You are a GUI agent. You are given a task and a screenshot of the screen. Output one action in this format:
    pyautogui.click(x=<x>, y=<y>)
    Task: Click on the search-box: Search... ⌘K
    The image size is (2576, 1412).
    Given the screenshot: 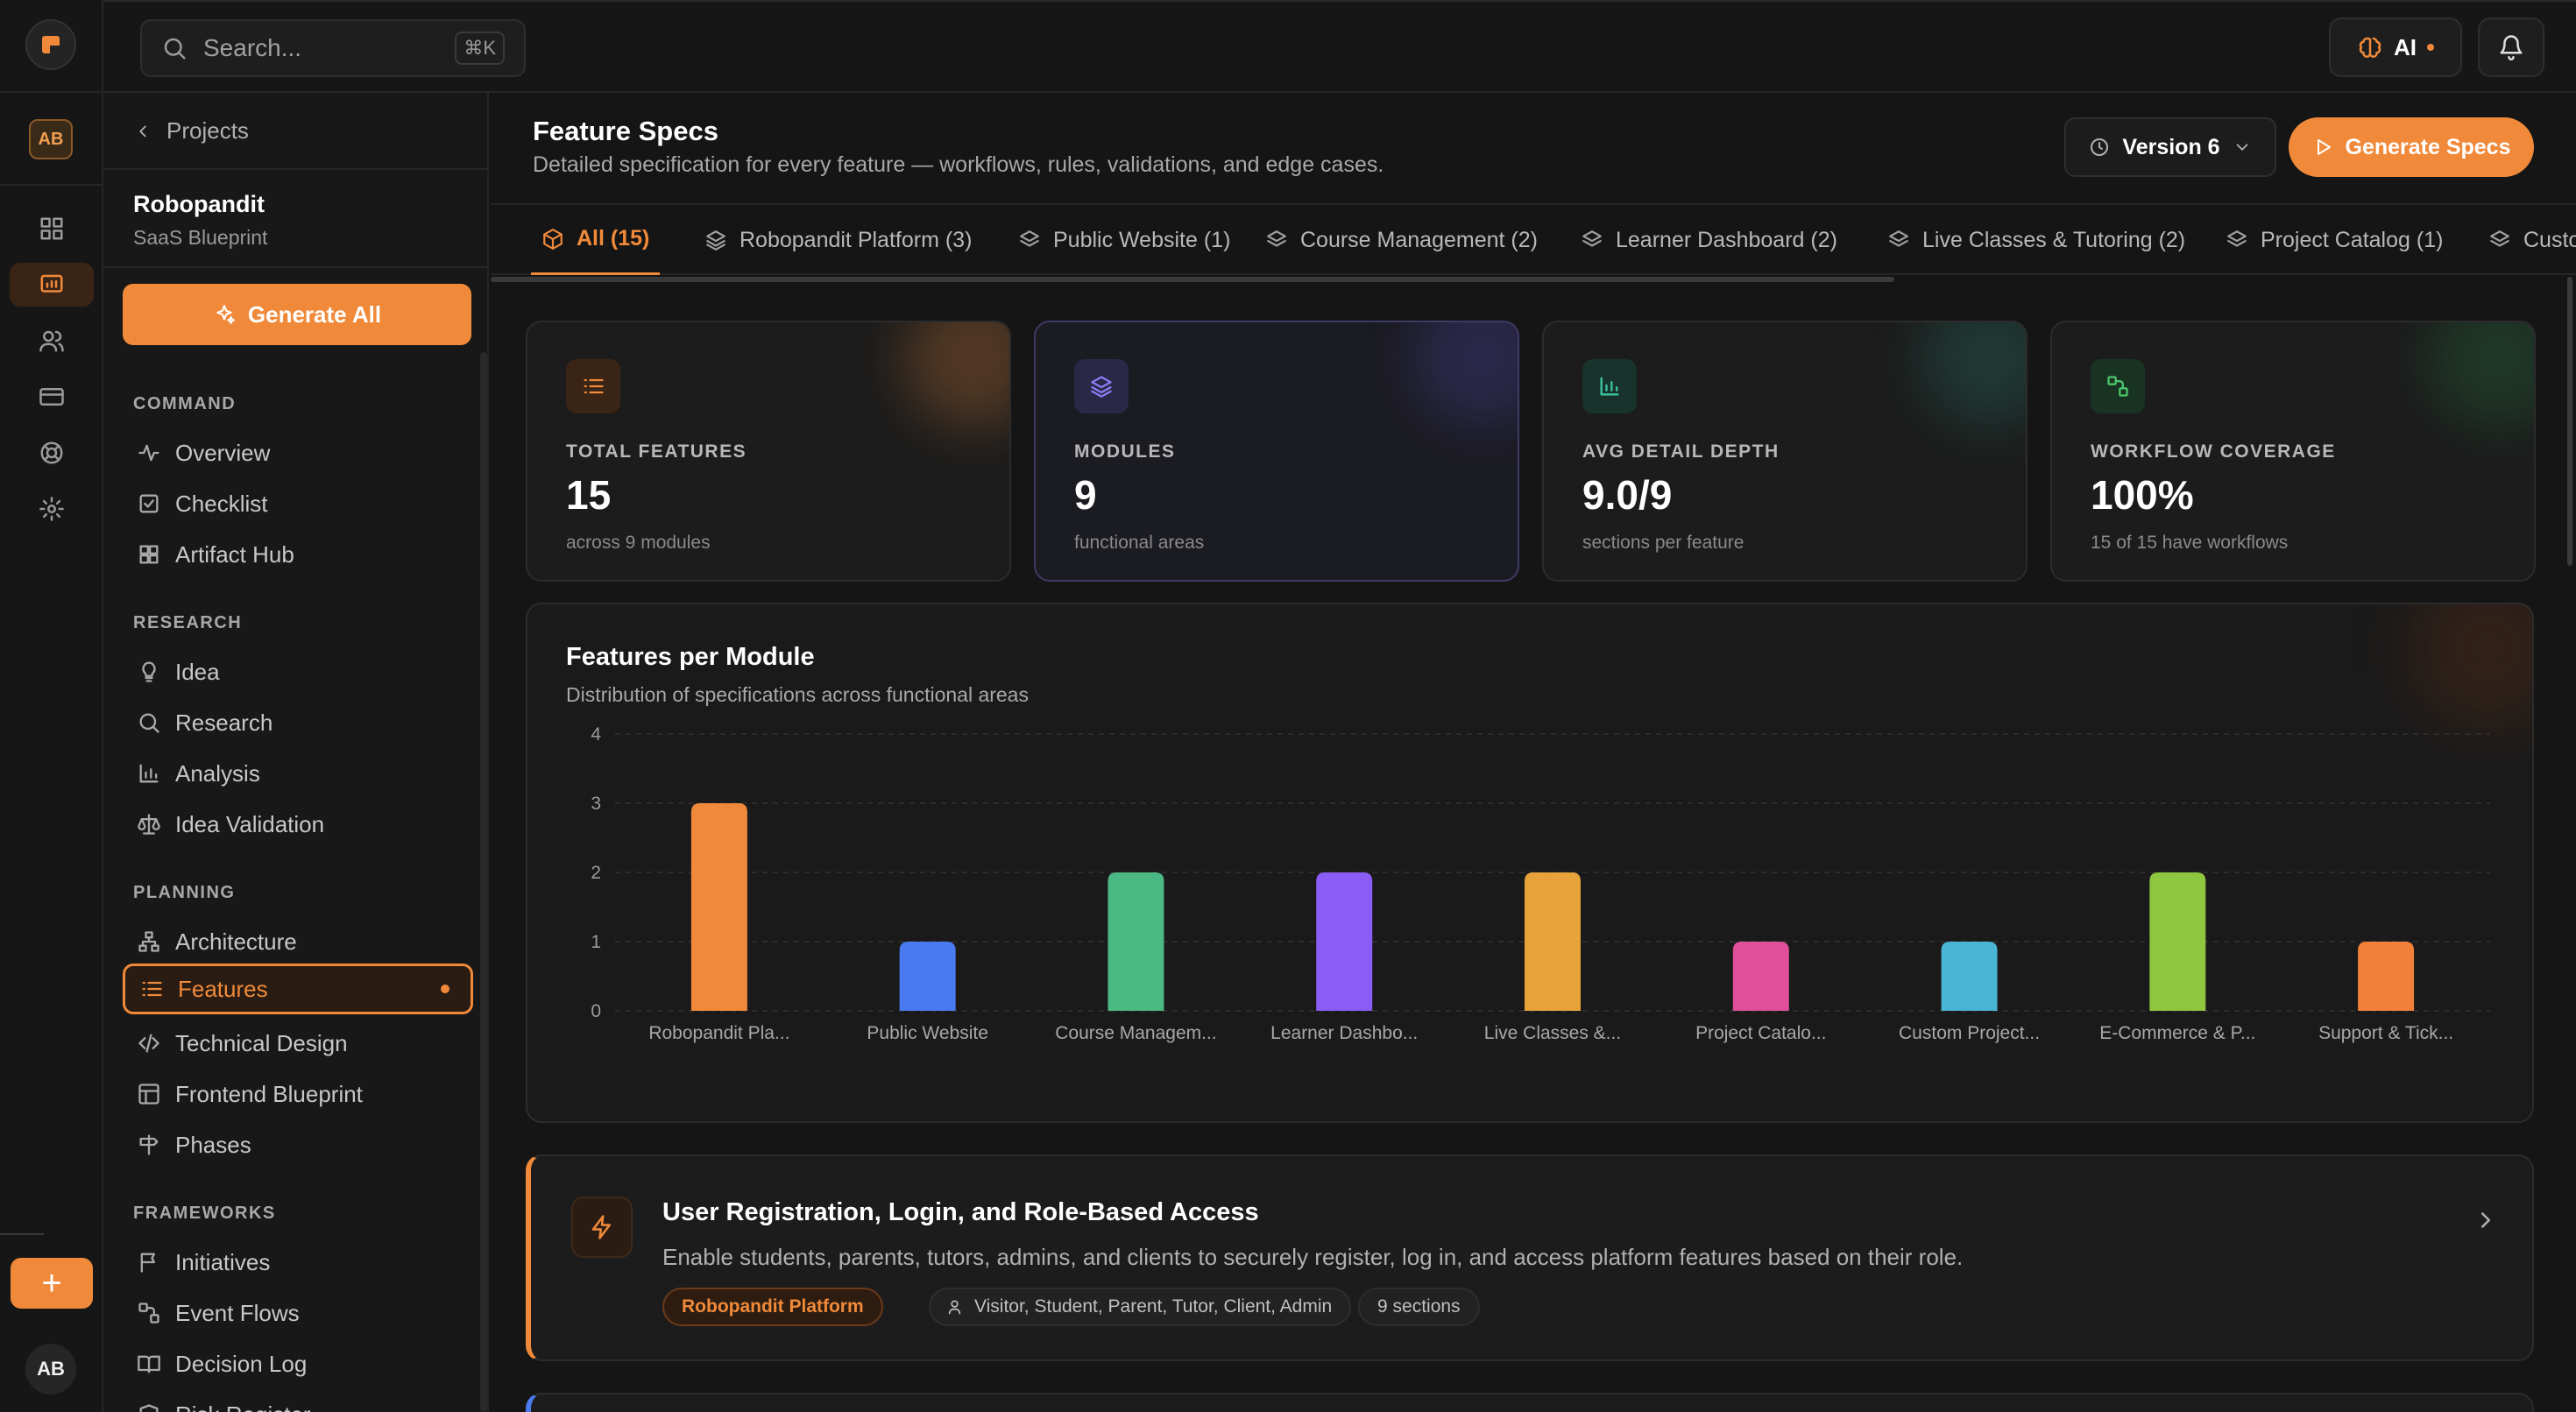 What is the action you would take?
    pyautogui.click(x=333, y=48)
    